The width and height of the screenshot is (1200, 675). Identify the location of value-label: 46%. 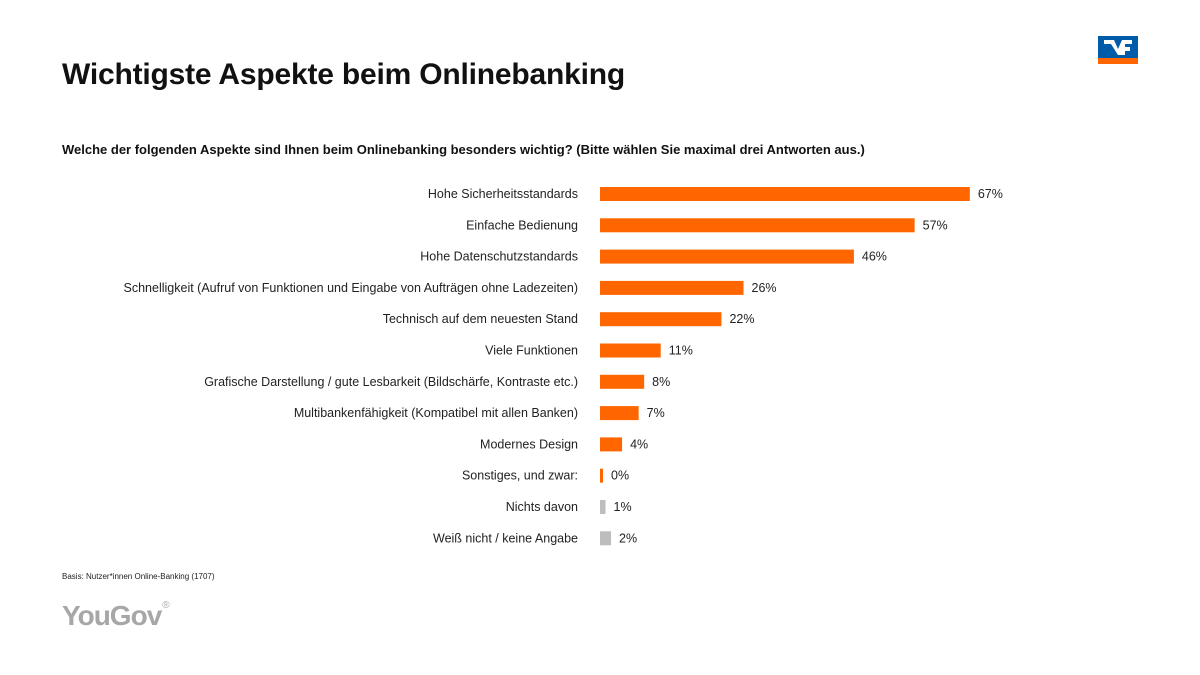
(874, 257).